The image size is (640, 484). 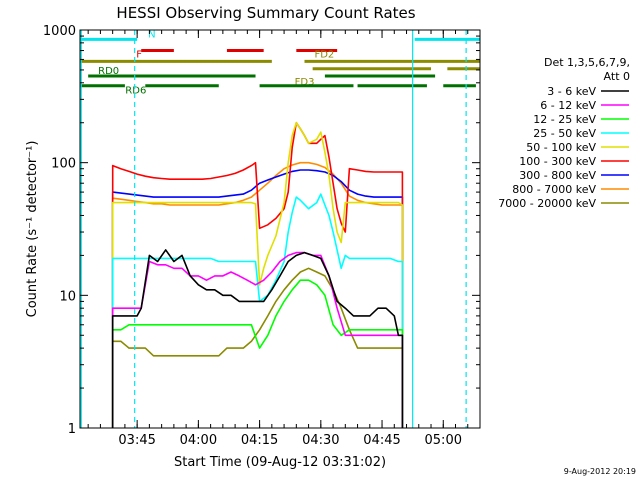 What do you see at coordinates (320, 440) in the screenshot?
I see `x-tick-label: 04:30` at bounding box center [320, 440].